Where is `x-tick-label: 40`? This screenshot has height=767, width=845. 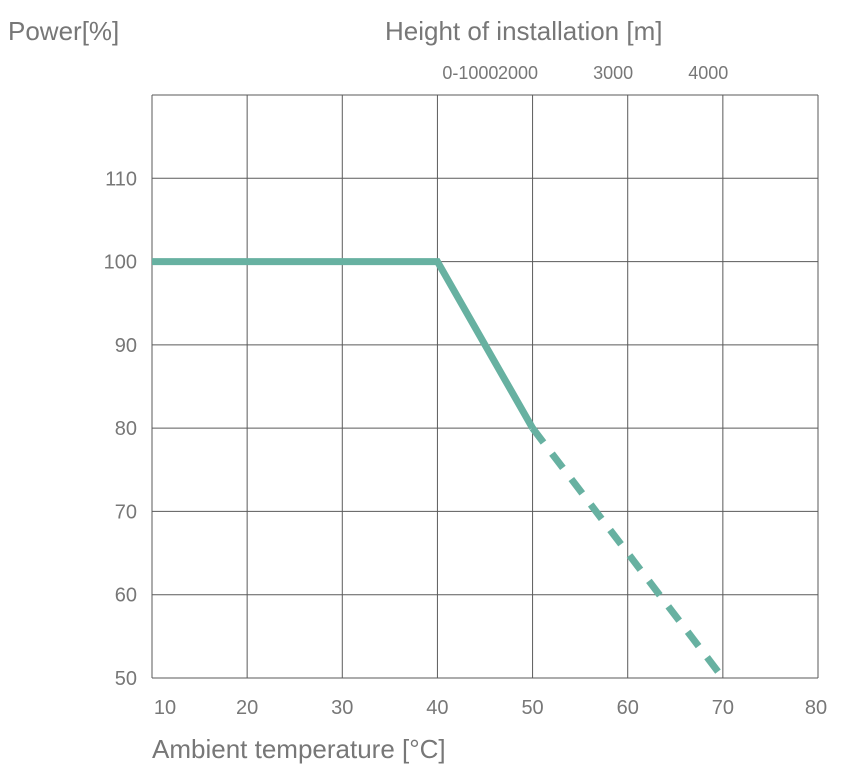
x-tick-label: 40 is located at coordinates (437, 708).